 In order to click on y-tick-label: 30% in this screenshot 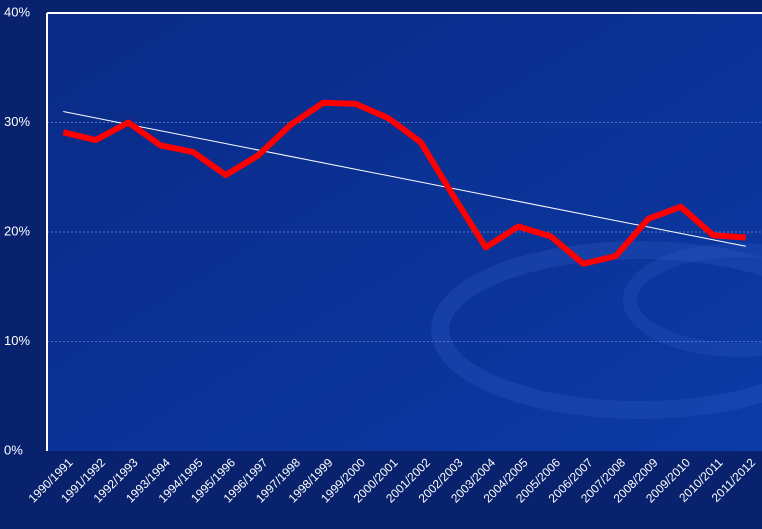, I will do `click(17, 121)`.